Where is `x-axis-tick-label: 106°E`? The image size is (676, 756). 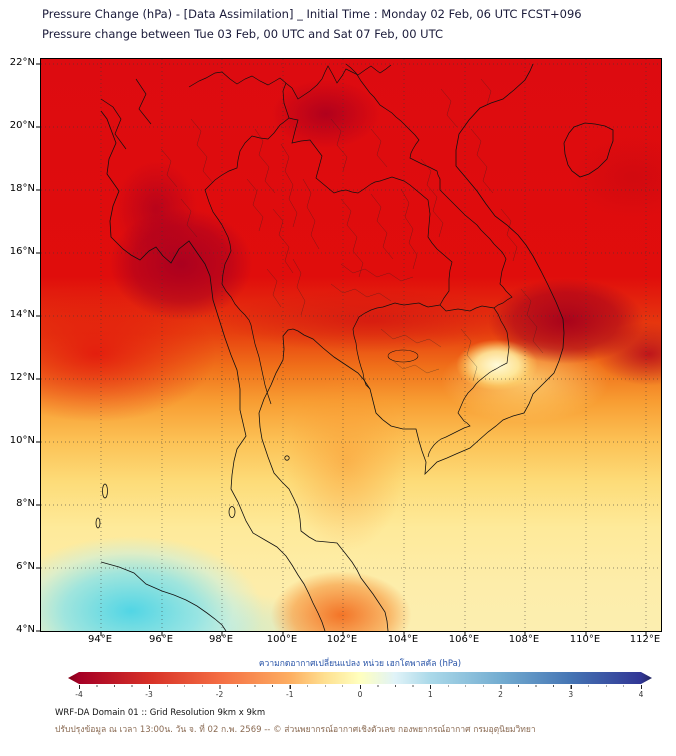 x-axis-tick-label: 106°E is located at coordinates (464, 639).